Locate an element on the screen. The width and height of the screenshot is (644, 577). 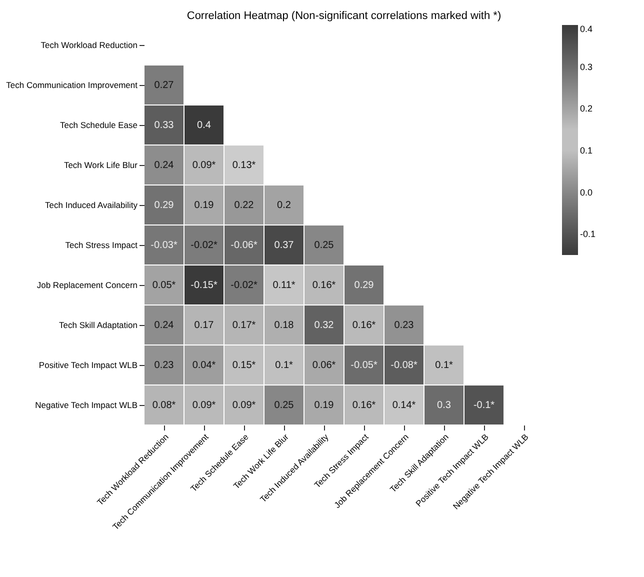
color-bar-label: 0.4 is located at coordinates (586, 29).